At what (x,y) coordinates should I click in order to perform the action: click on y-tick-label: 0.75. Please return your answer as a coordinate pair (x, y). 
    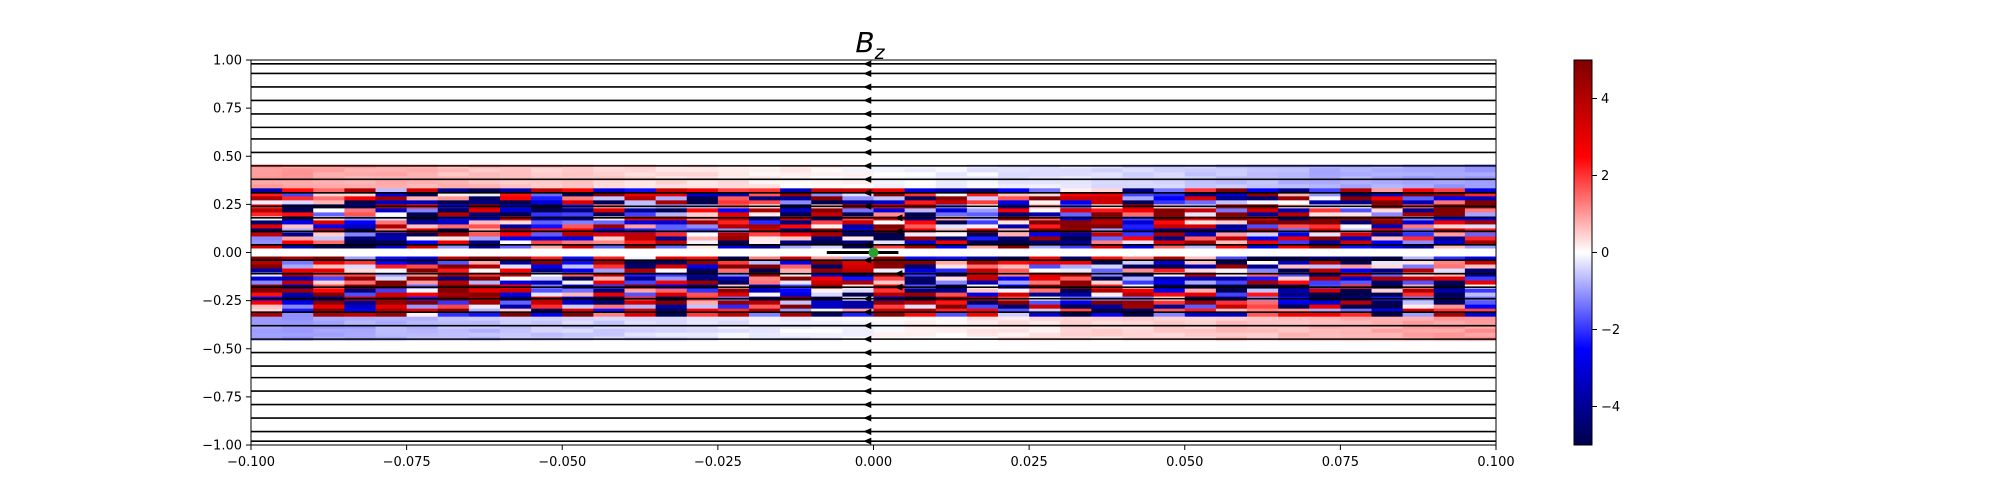
    Looking at the image, I should click on (227, 109).